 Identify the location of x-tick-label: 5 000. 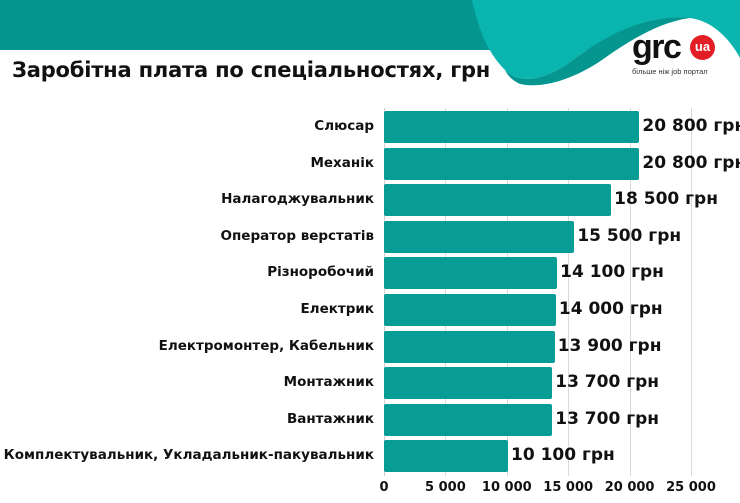
(445, 487).